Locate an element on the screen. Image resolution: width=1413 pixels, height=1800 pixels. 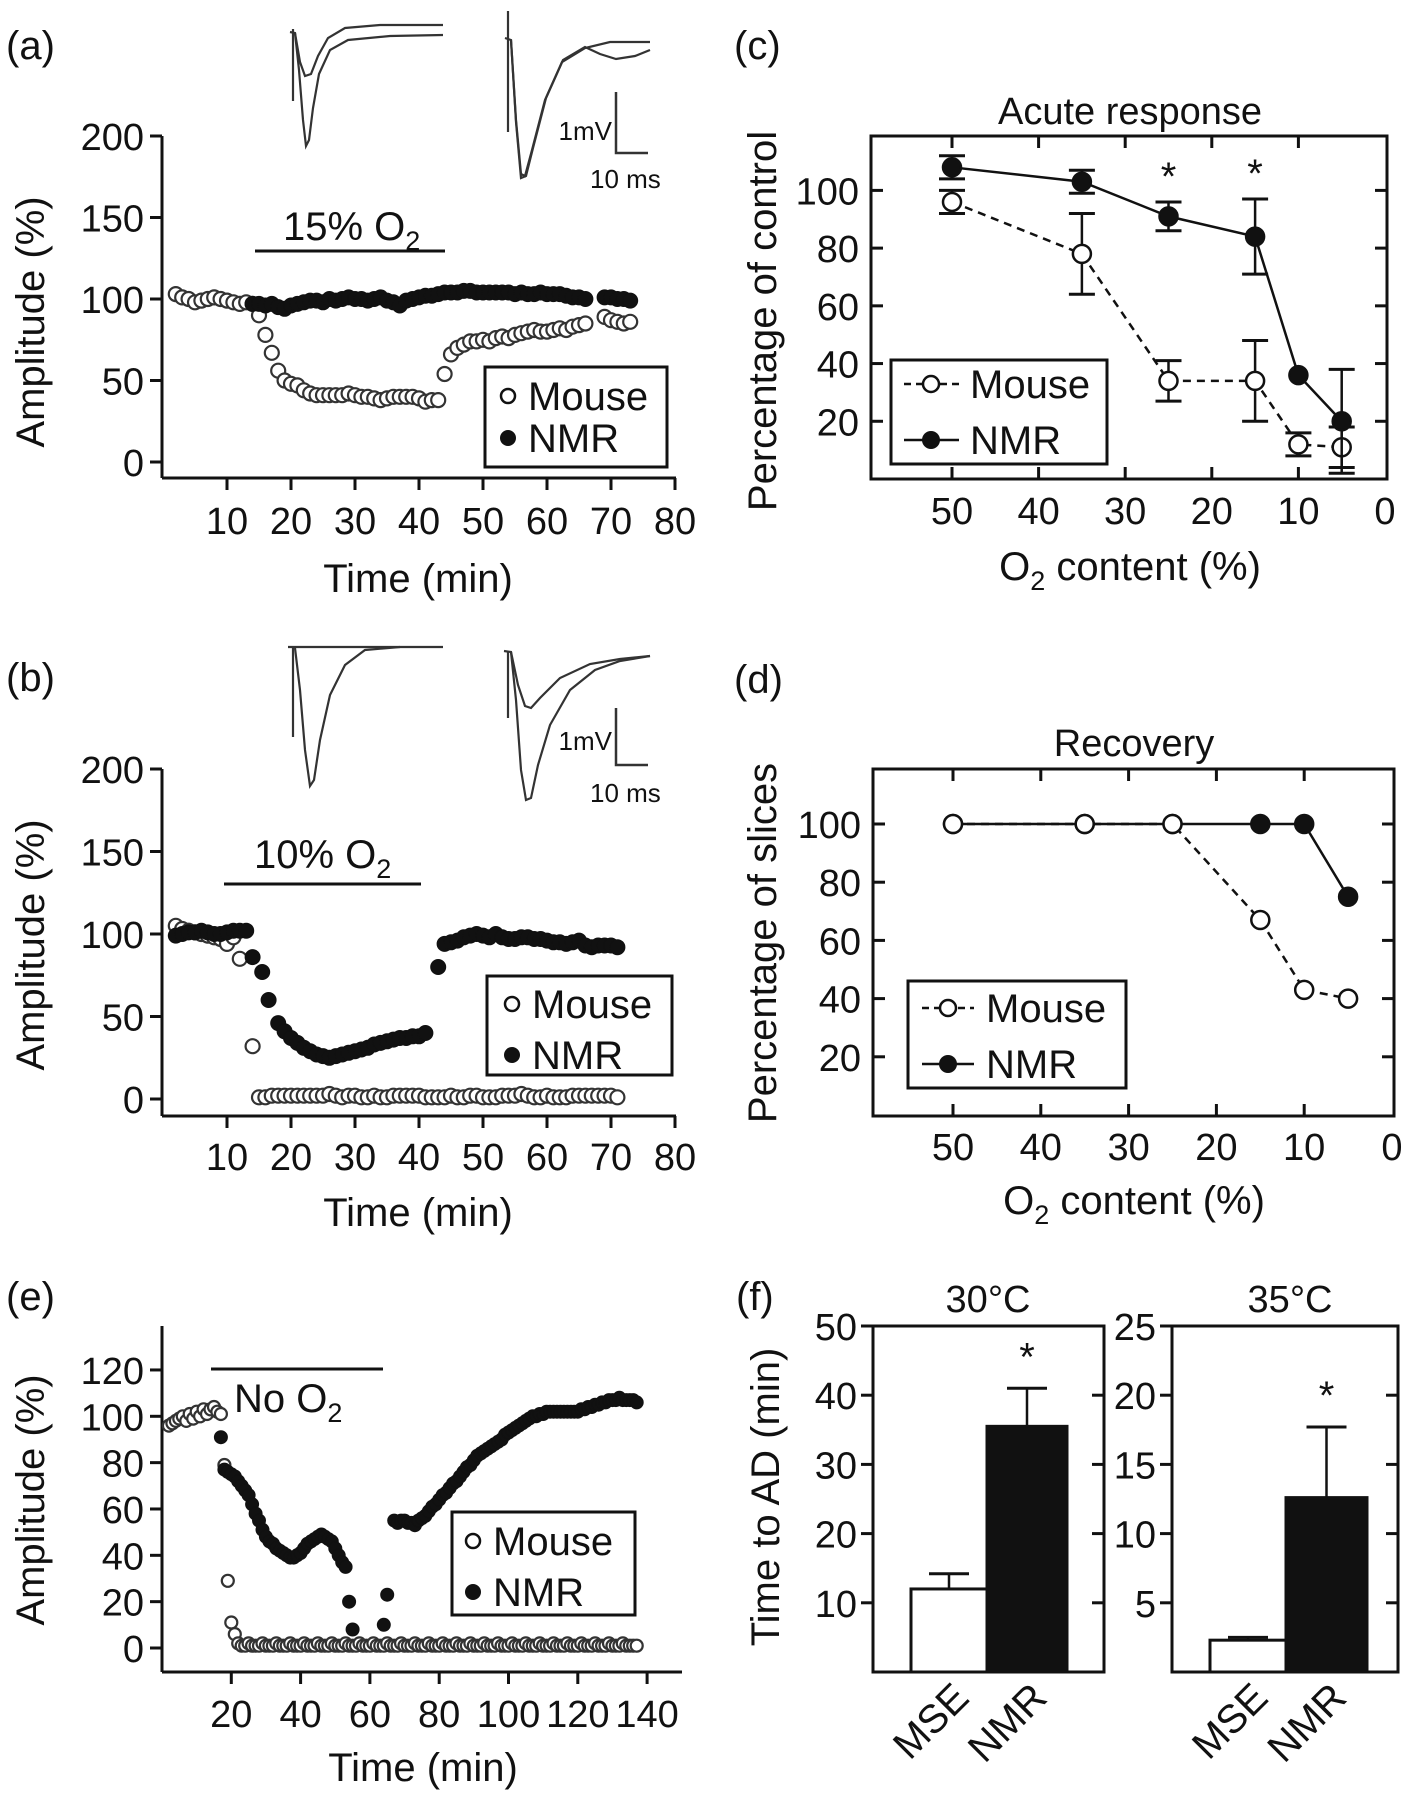
panel-label-e: (e) is located at coordinates (30, 1297).